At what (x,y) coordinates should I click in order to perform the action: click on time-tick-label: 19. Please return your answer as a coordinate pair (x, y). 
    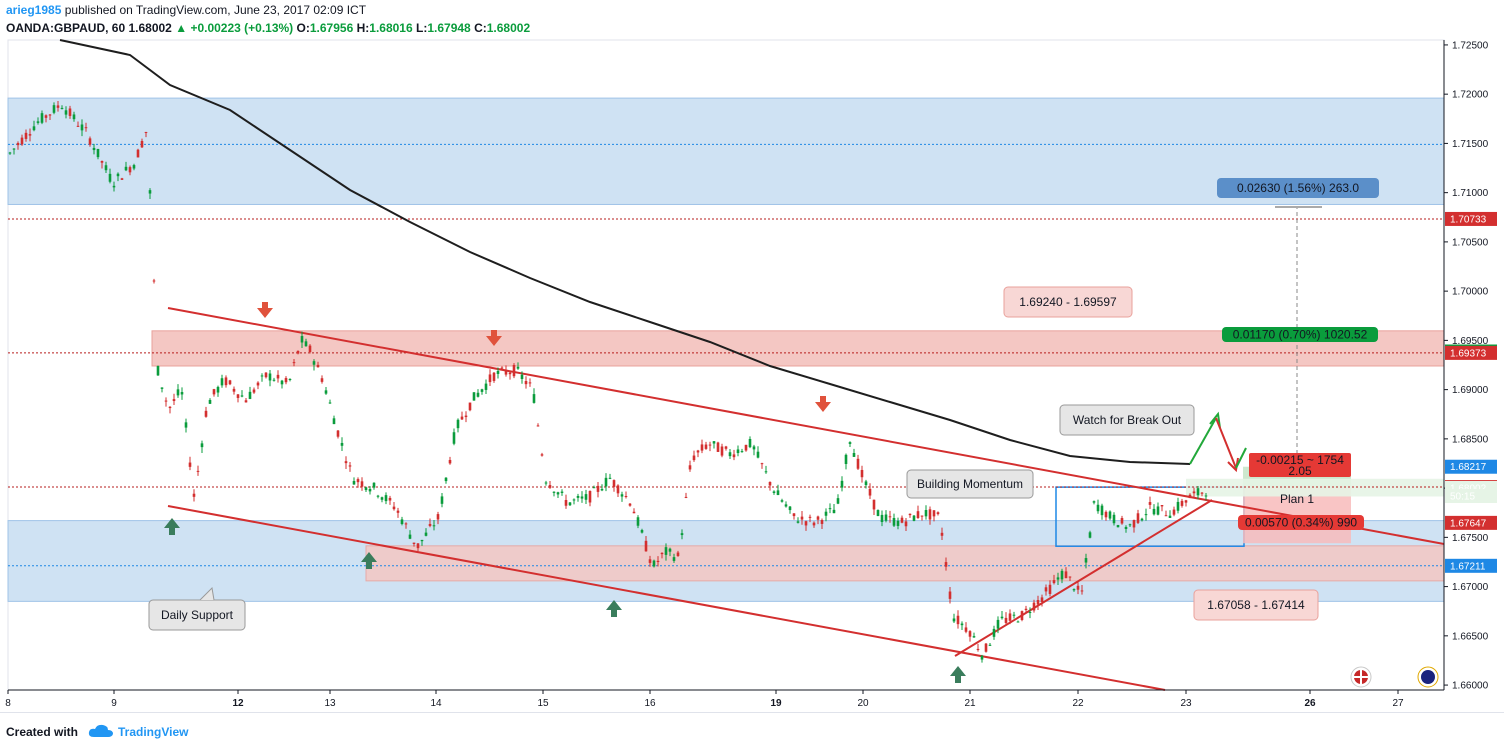
    Looking at the image, I should click on (776, 703).